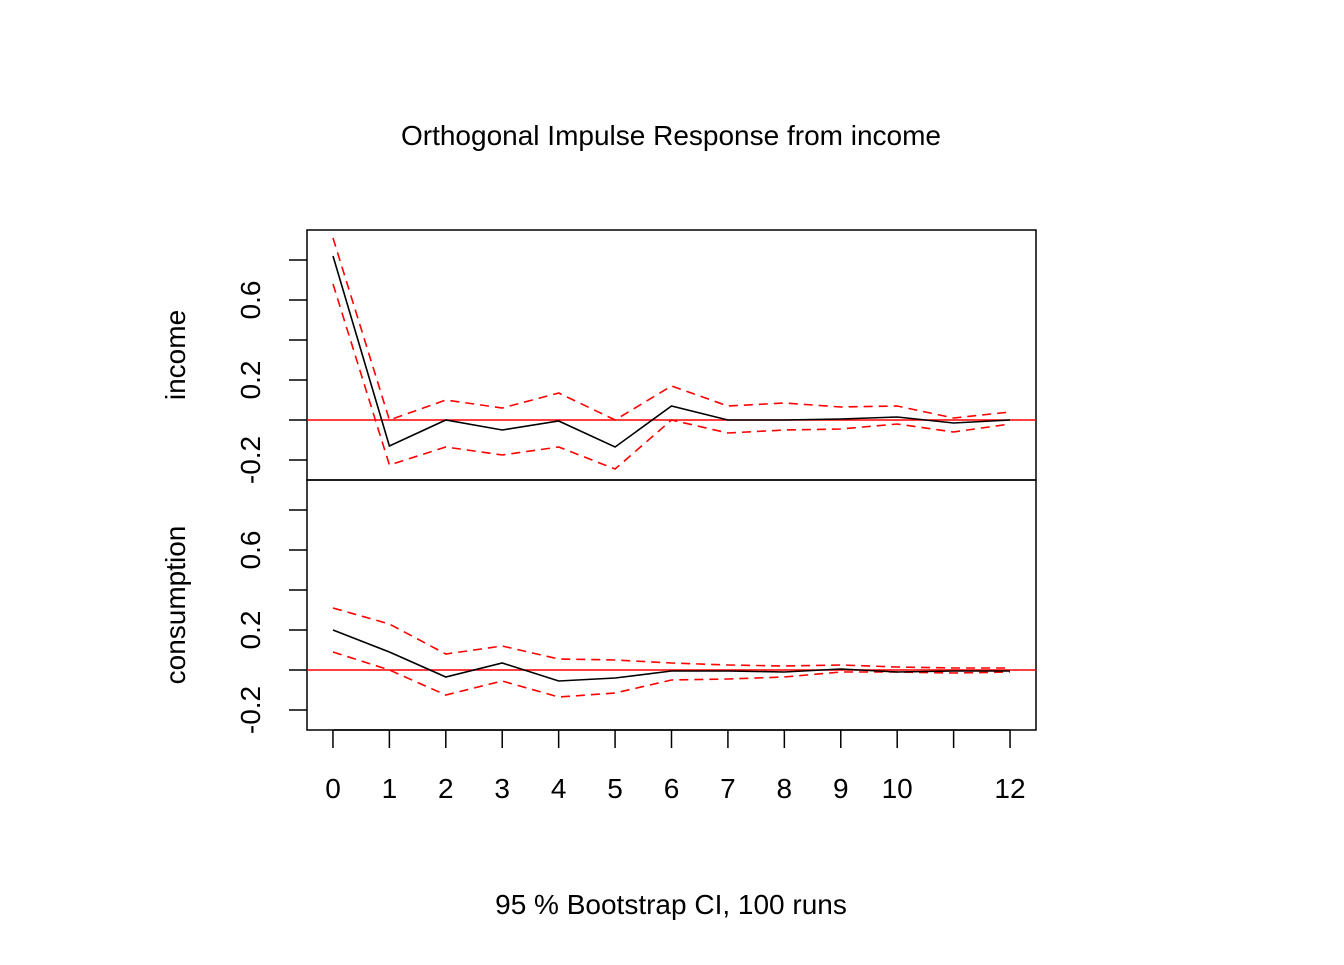  I want to click on x-tick-label: 3, so click(502, 788).